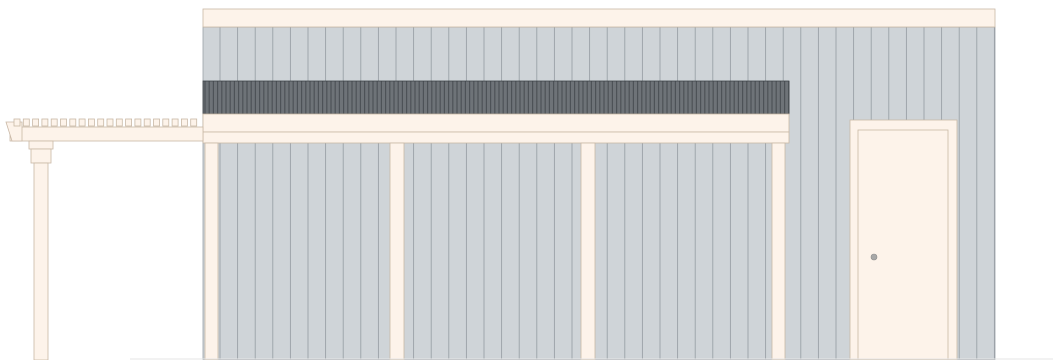 The width and height of the screenshot is (1053, 360). Describe the element at coordinates (496, 123) in the screenshot. I see `beam-upper` at that location.